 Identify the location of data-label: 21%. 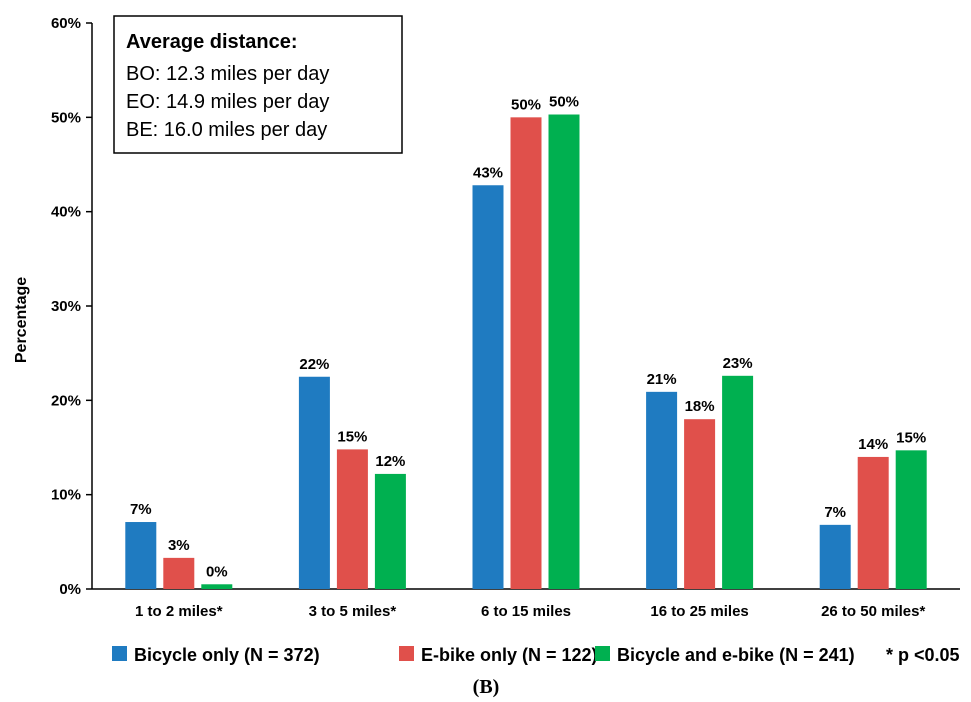
(662, 379).